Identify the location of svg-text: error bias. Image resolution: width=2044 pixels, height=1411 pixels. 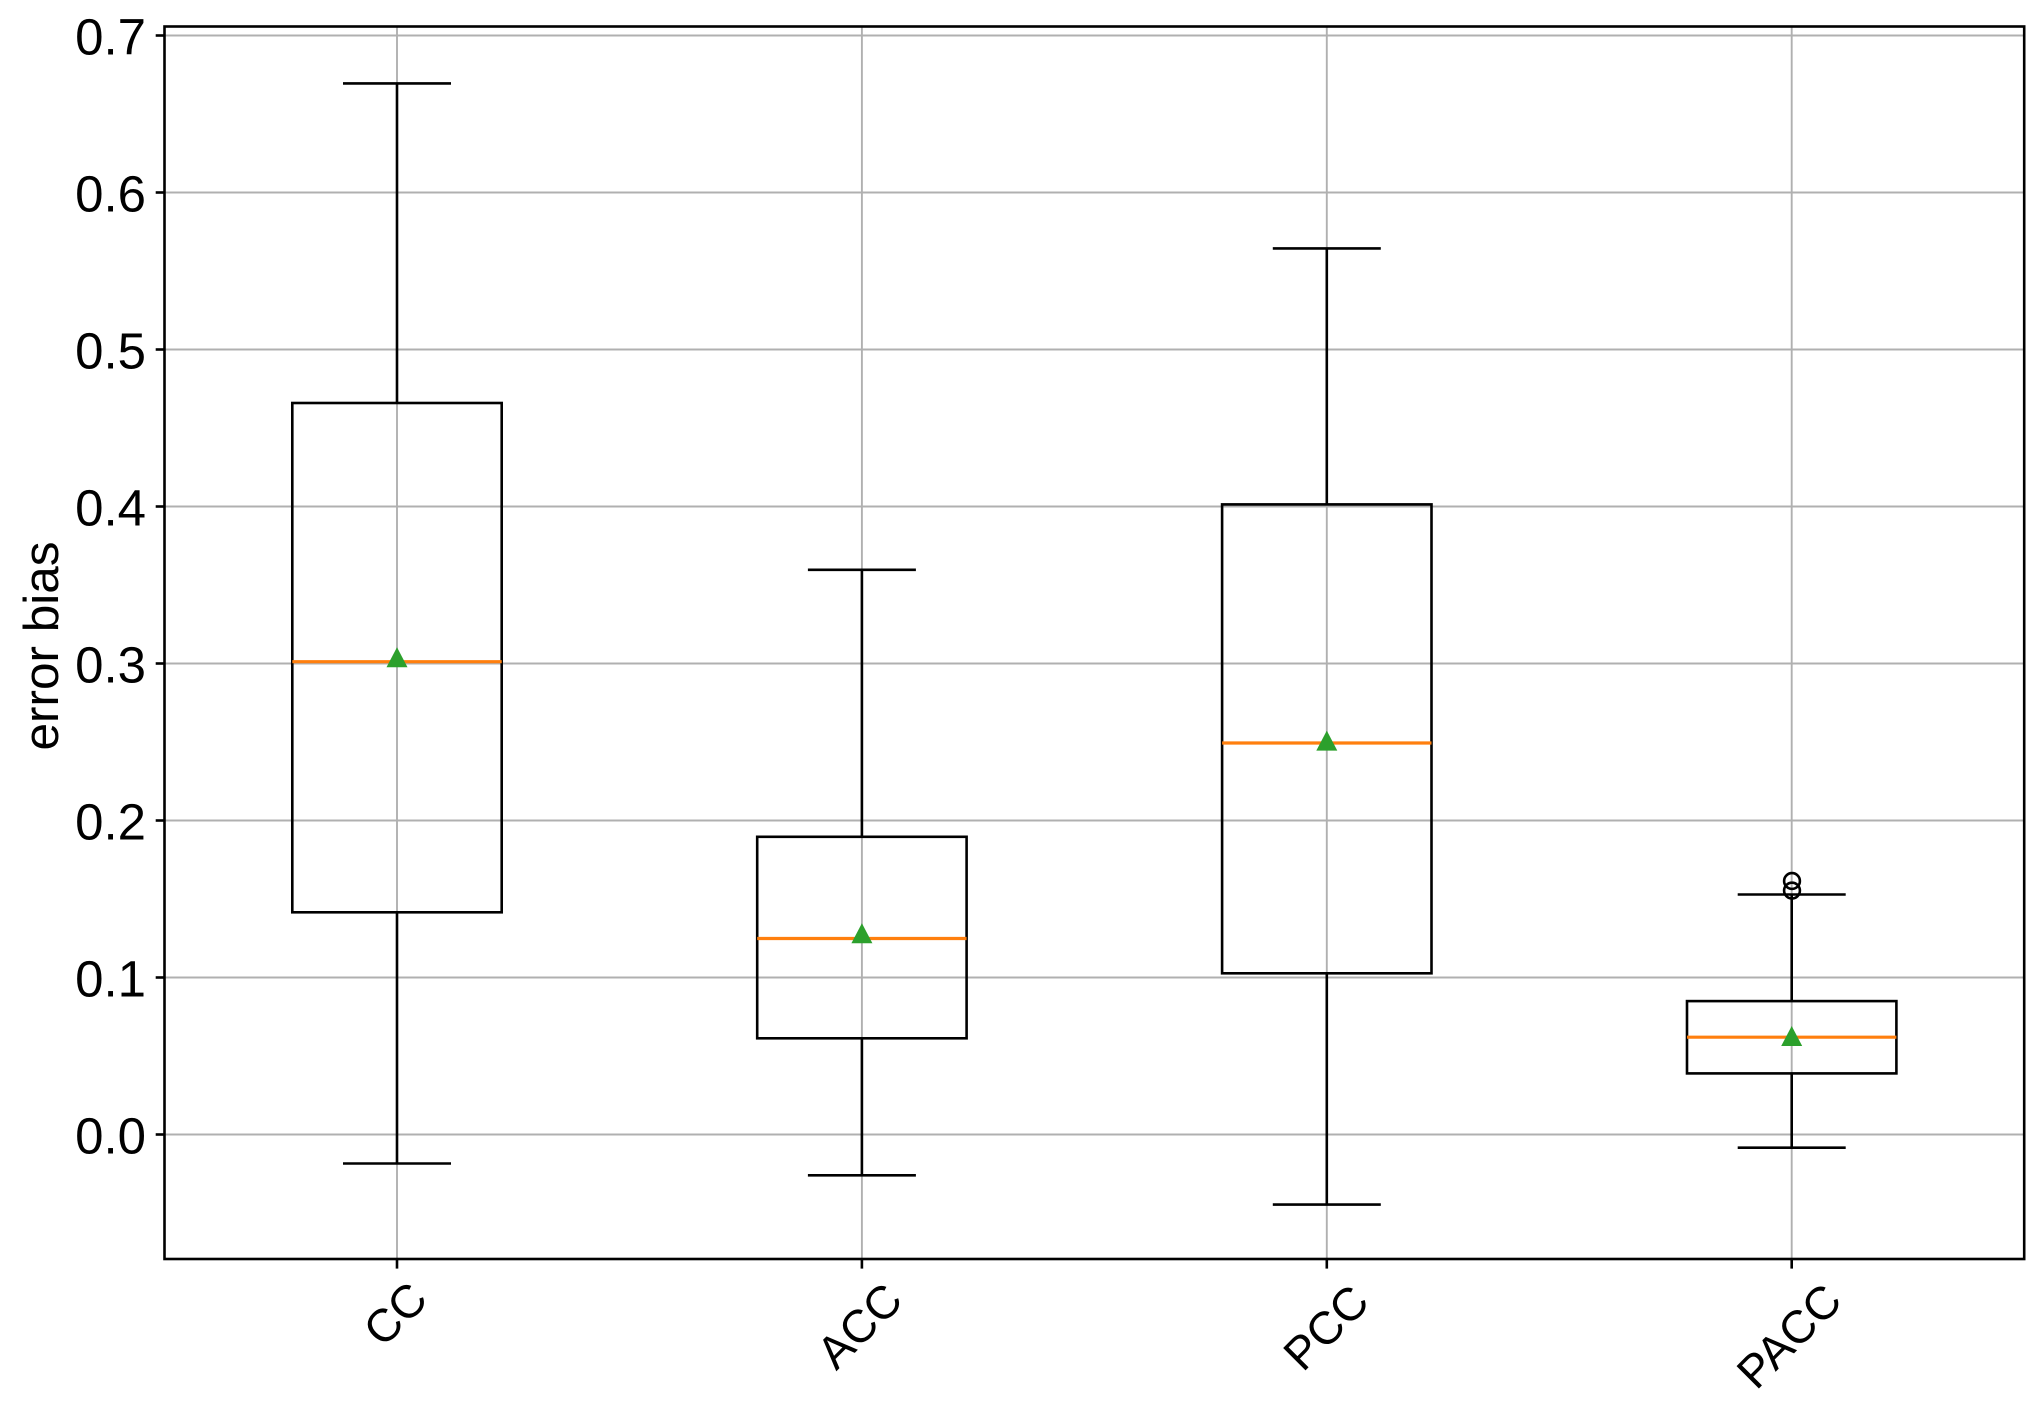
(41, 645).